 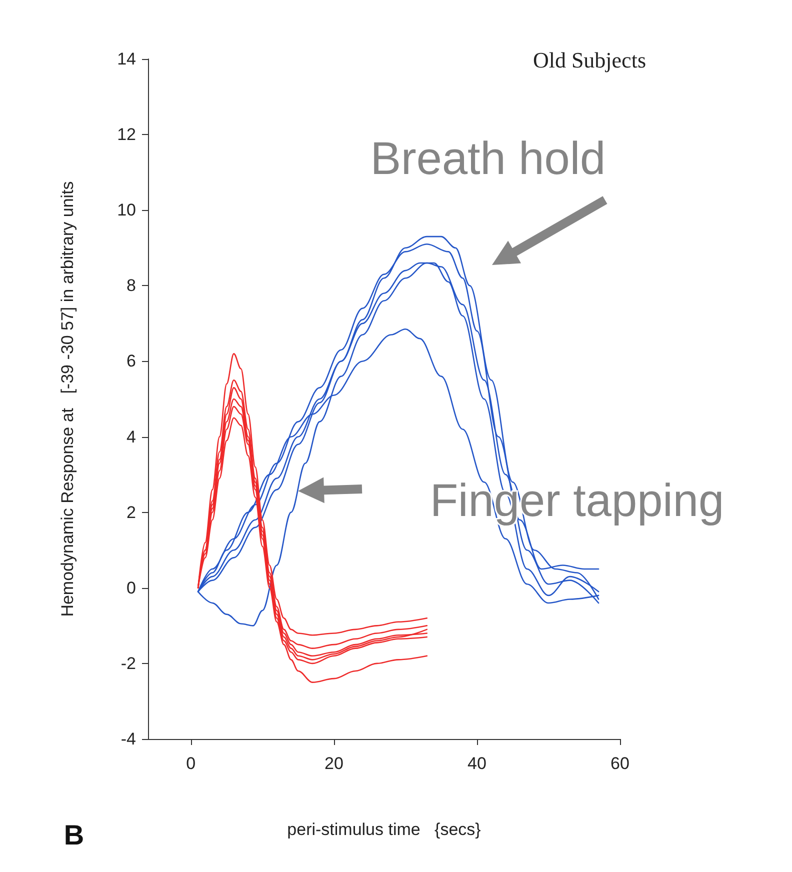 I want to click on x-tick-label: 60, so click(x=620, y=763).